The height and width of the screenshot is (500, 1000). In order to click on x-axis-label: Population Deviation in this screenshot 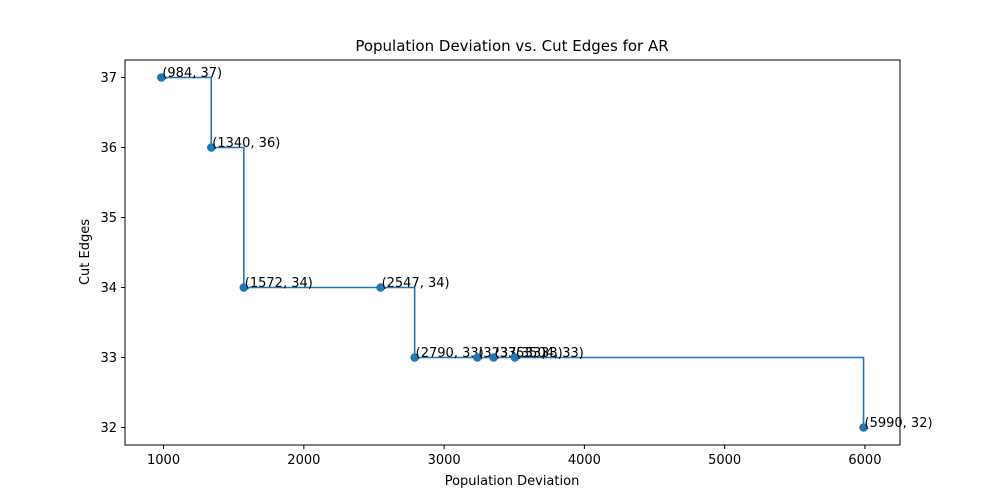, I will do `click(512, 481)`.